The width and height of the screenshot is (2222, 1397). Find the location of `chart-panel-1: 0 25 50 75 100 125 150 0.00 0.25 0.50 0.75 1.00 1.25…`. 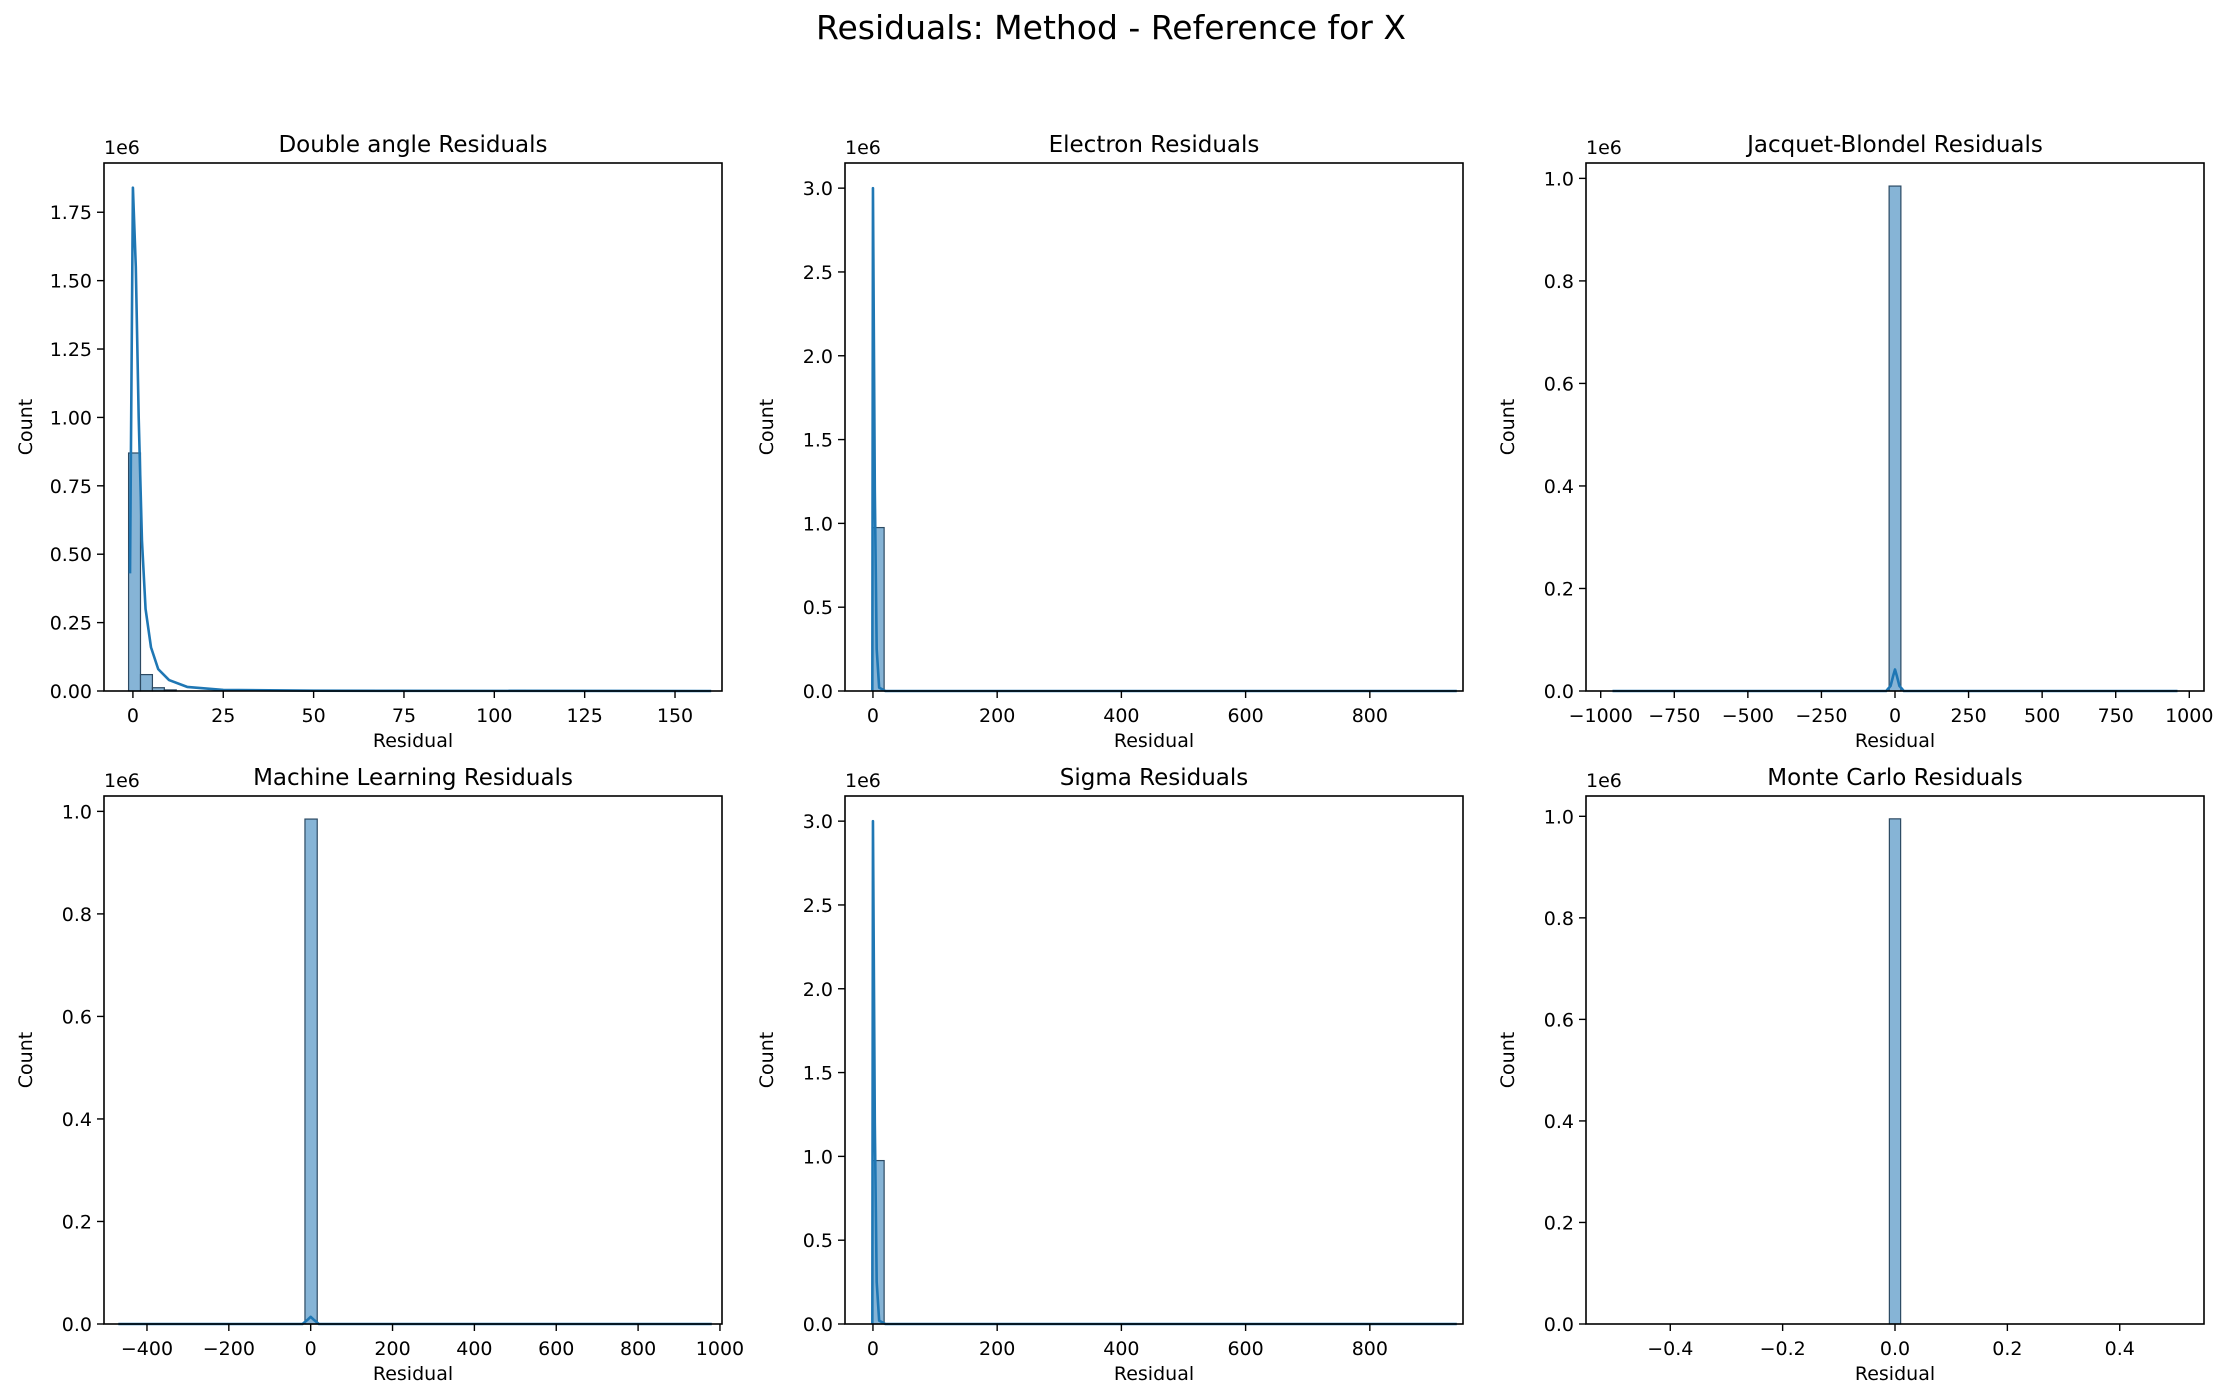

chart-panel-1: 0 25 50 75 100 125 150 0.00 0.25 0.50 0.75 1.00 1.25… is located at coordinates (369, 442).